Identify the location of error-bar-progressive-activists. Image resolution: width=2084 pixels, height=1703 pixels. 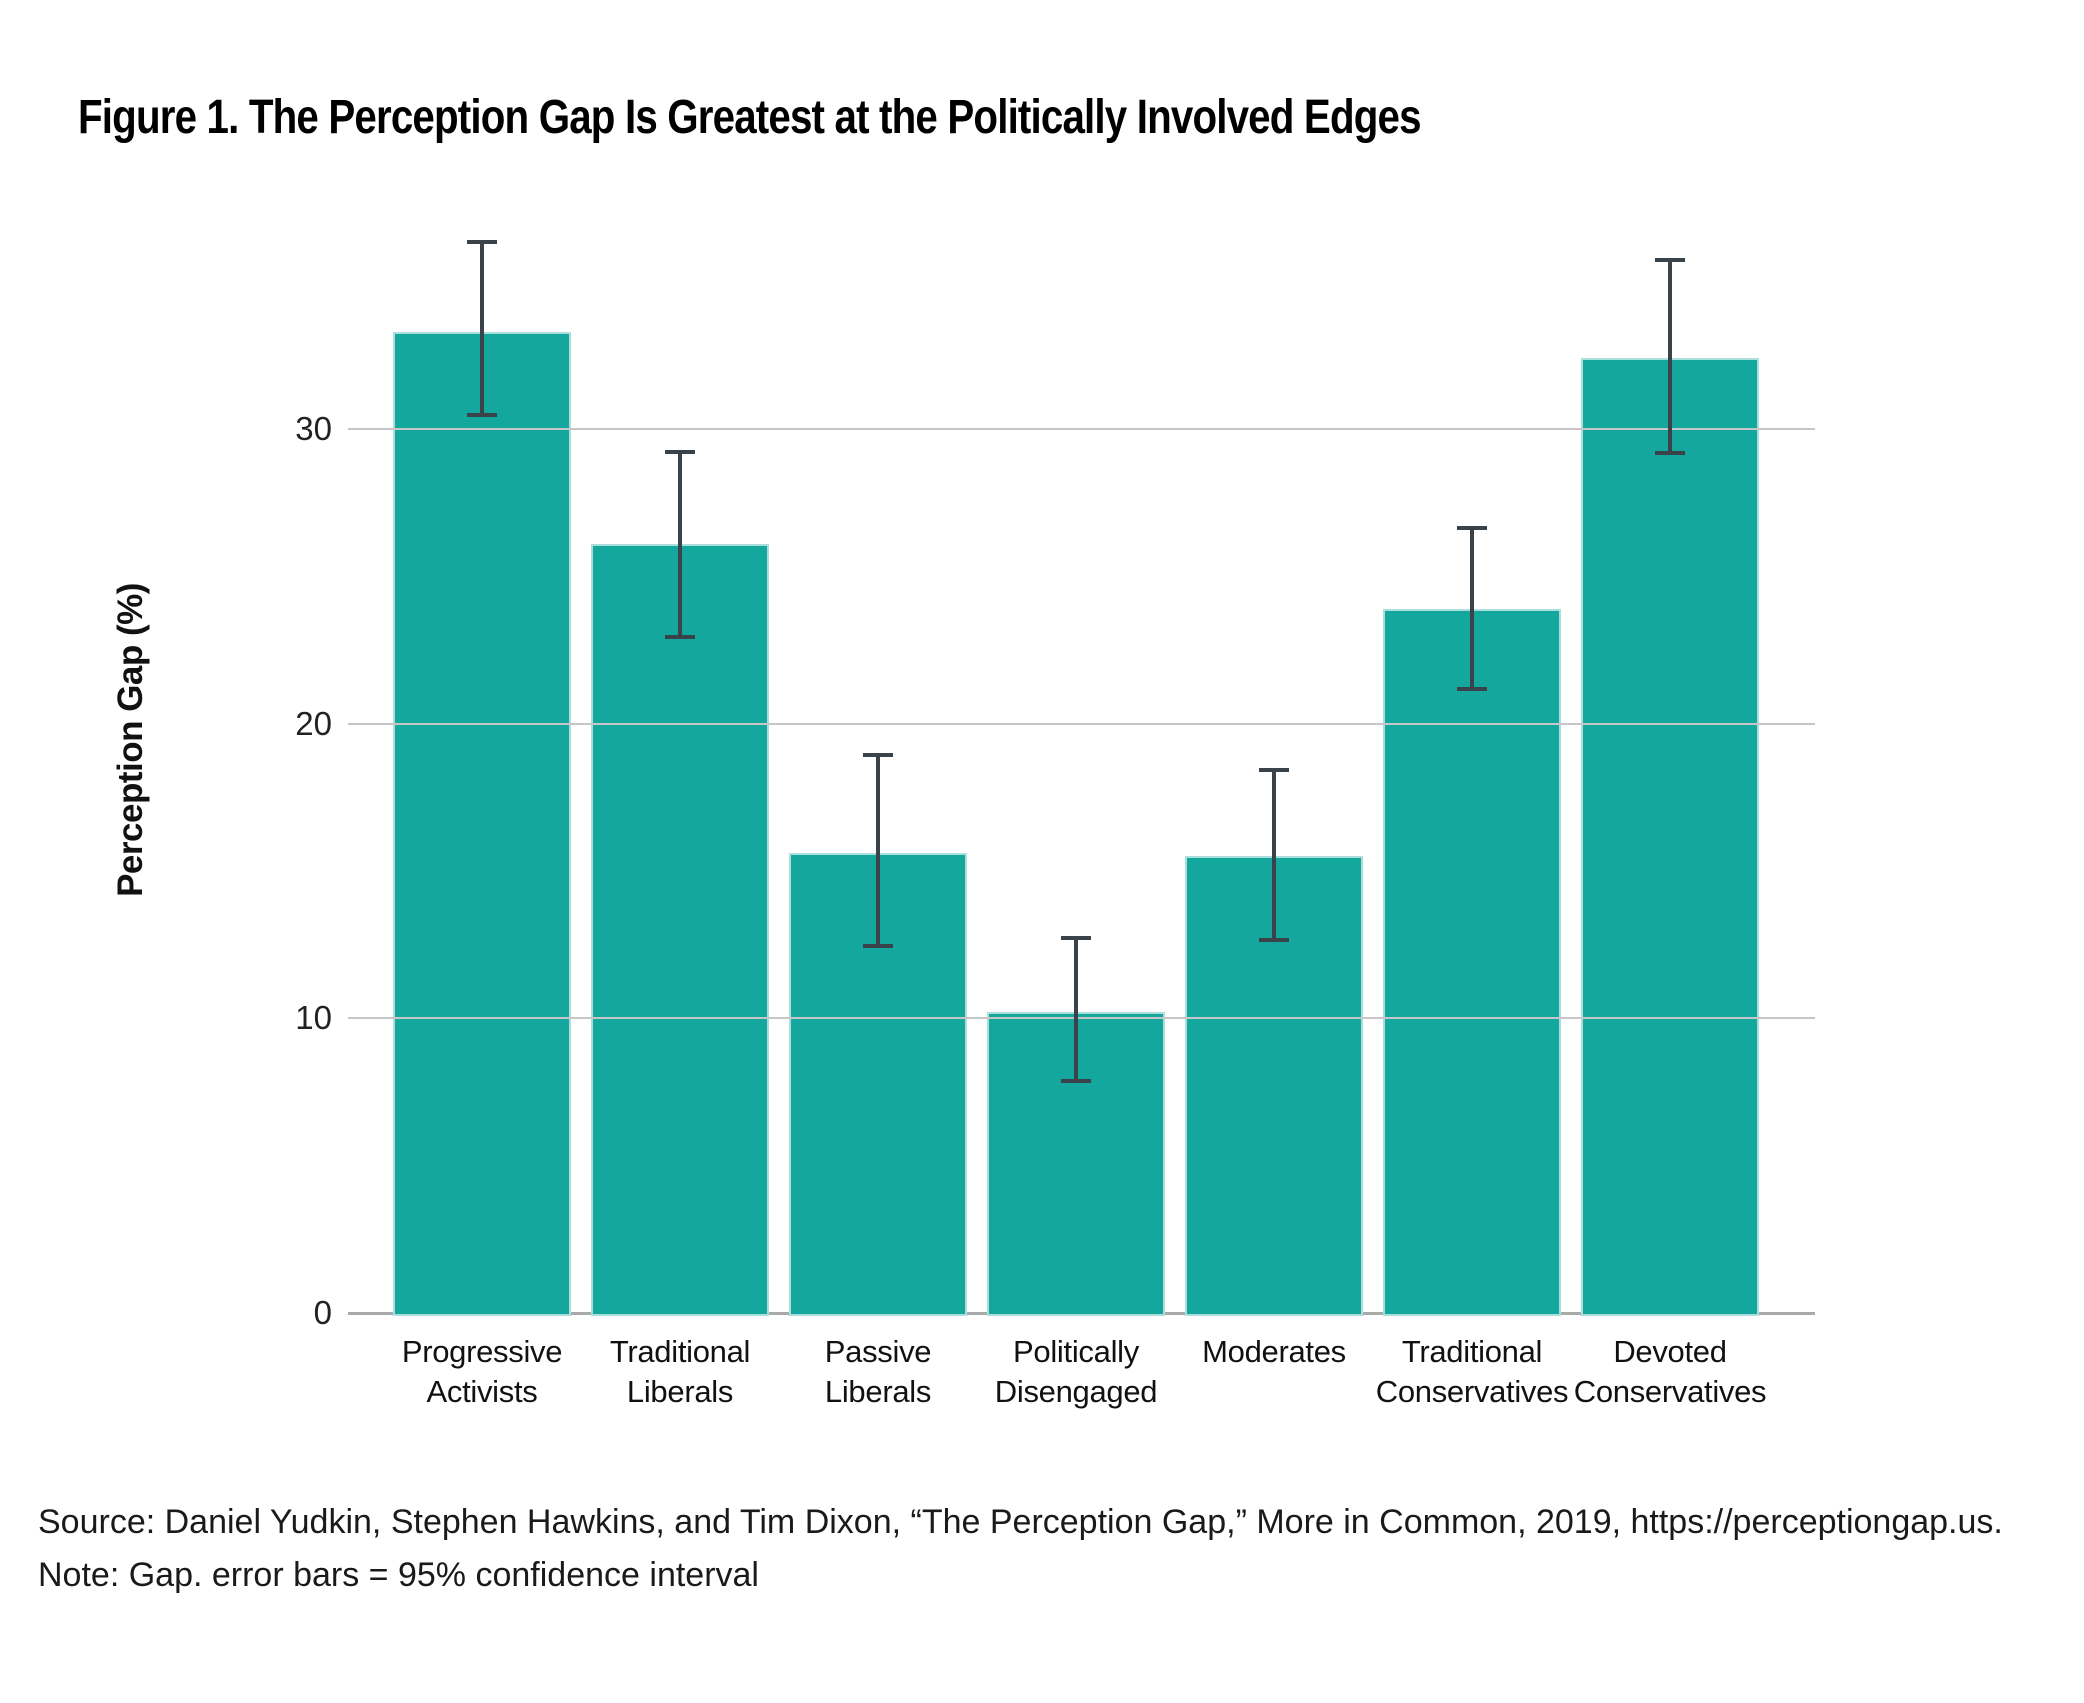
(482, 328).